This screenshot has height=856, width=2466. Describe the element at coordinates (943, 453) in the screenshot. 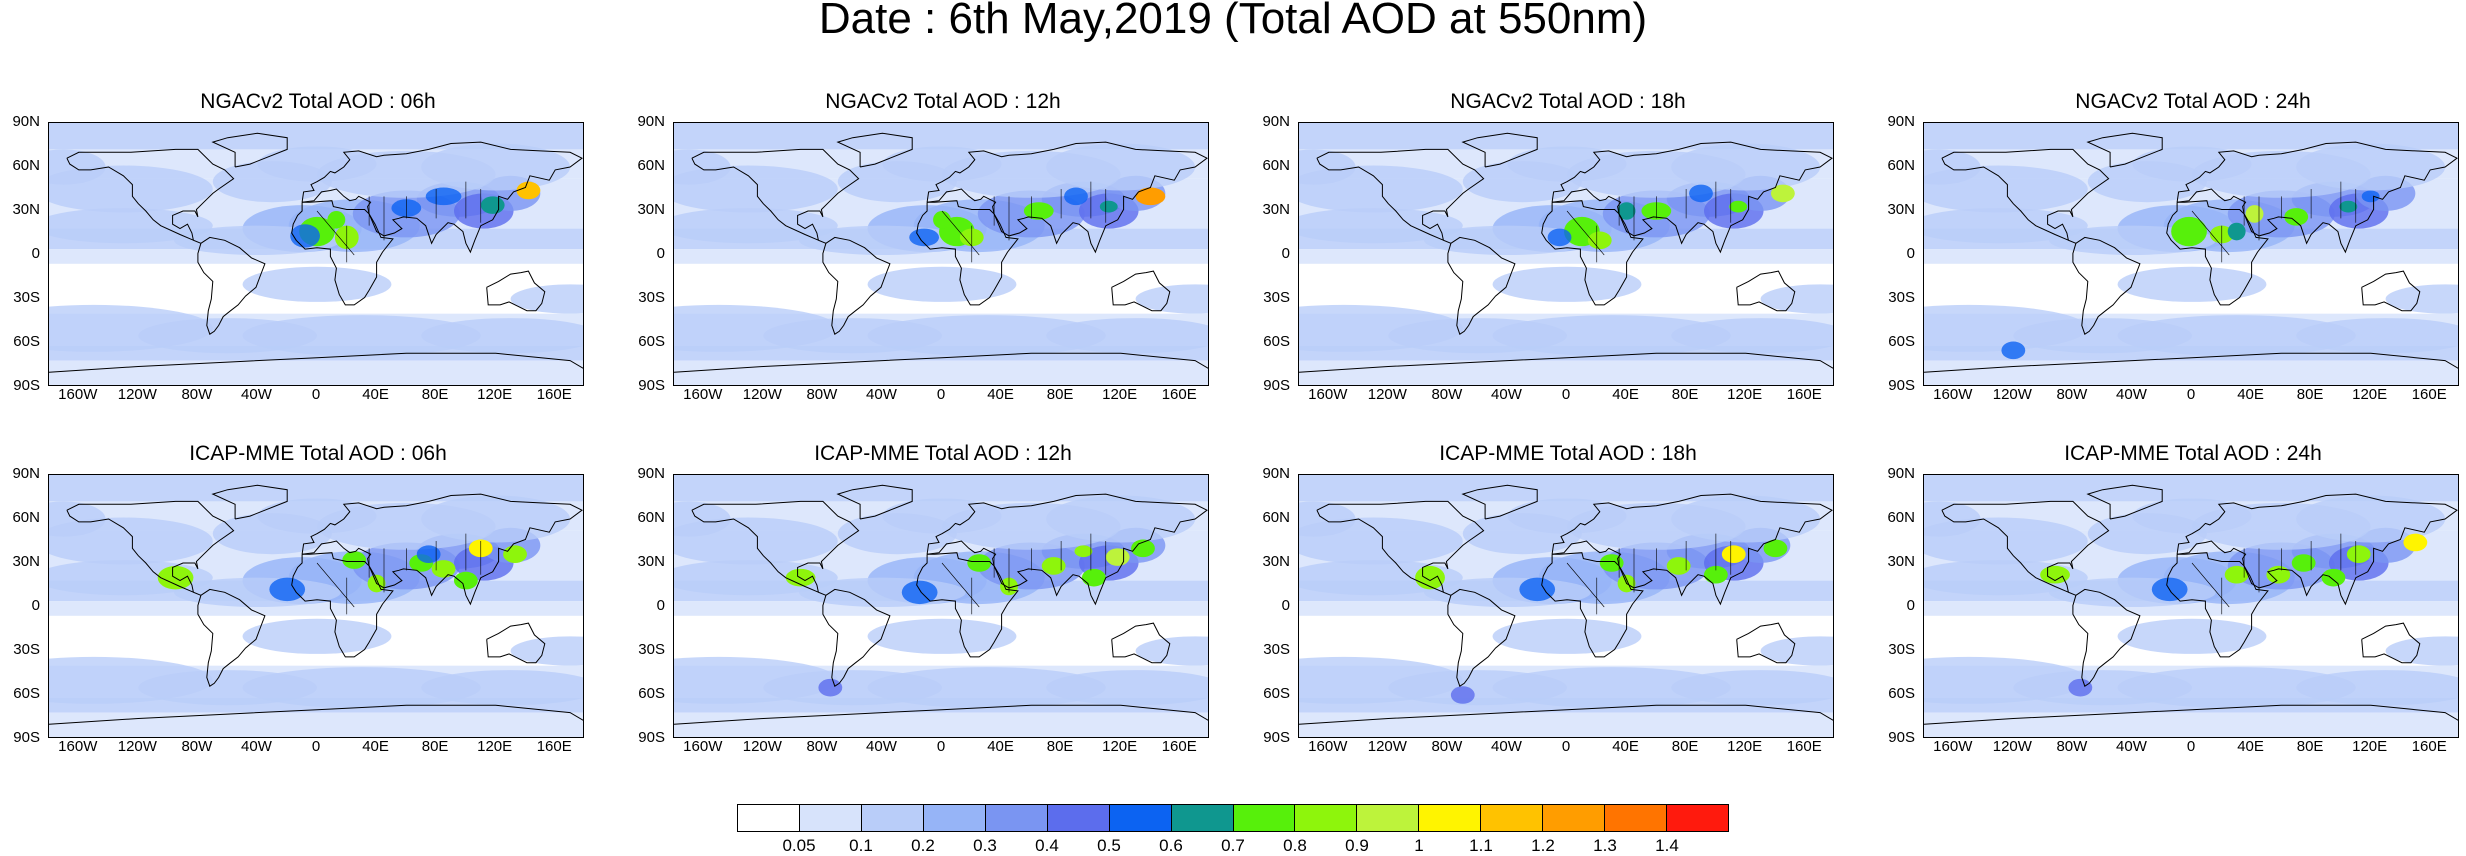

I see `panel-title: ICAP-MME Total AOD : 12h` at that location.